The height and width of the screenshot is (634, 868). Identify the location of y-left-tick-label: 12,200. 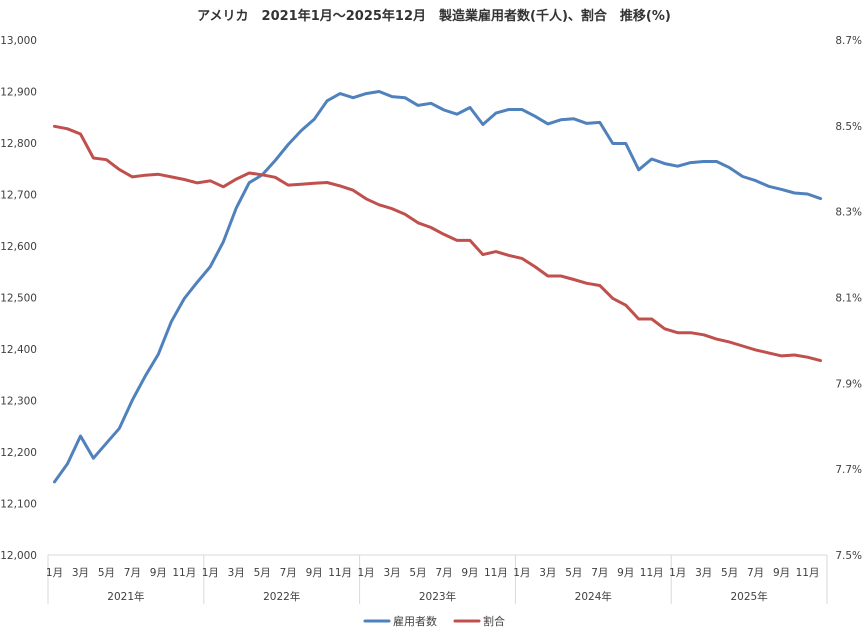
(18, 453).